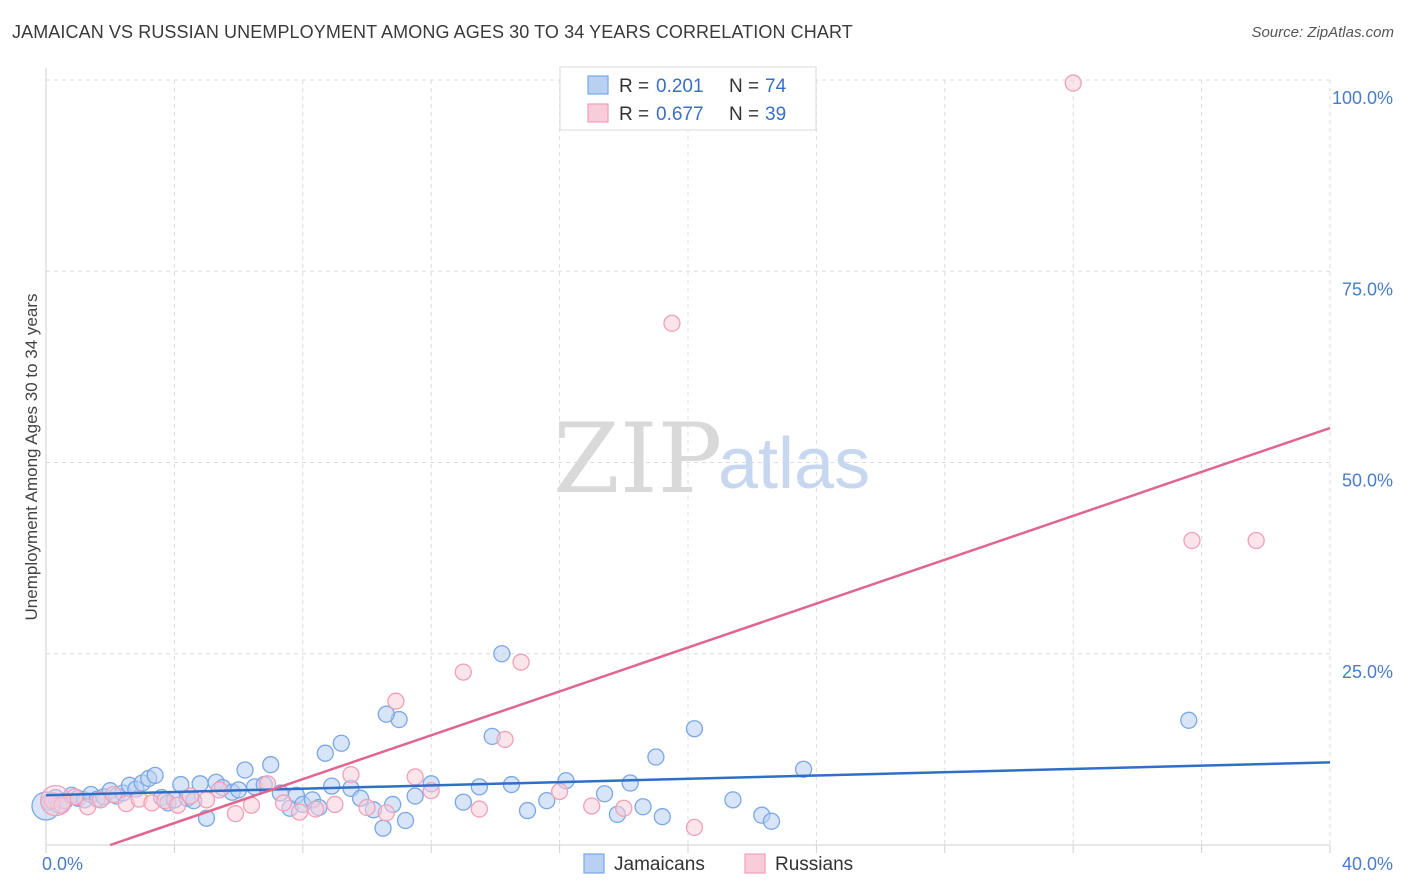 The width and height of the screenshot is (1406, 892). I want to click on chart-source: Source: ZipAtlas.com, so click(1322, 32).